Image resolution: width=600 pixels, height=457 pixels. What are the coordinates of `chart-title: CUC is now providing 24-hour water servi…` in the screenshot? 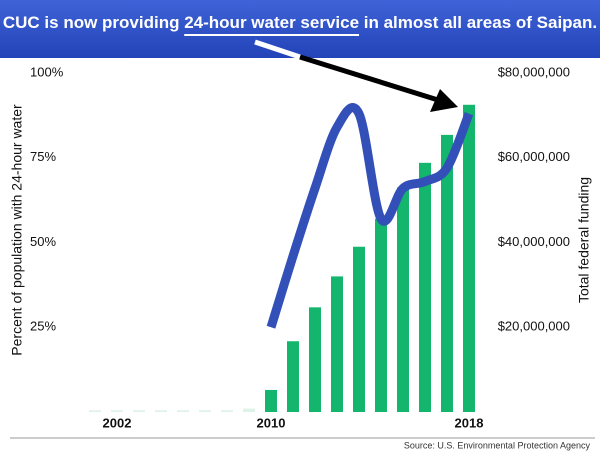 It's located at (300, 22).